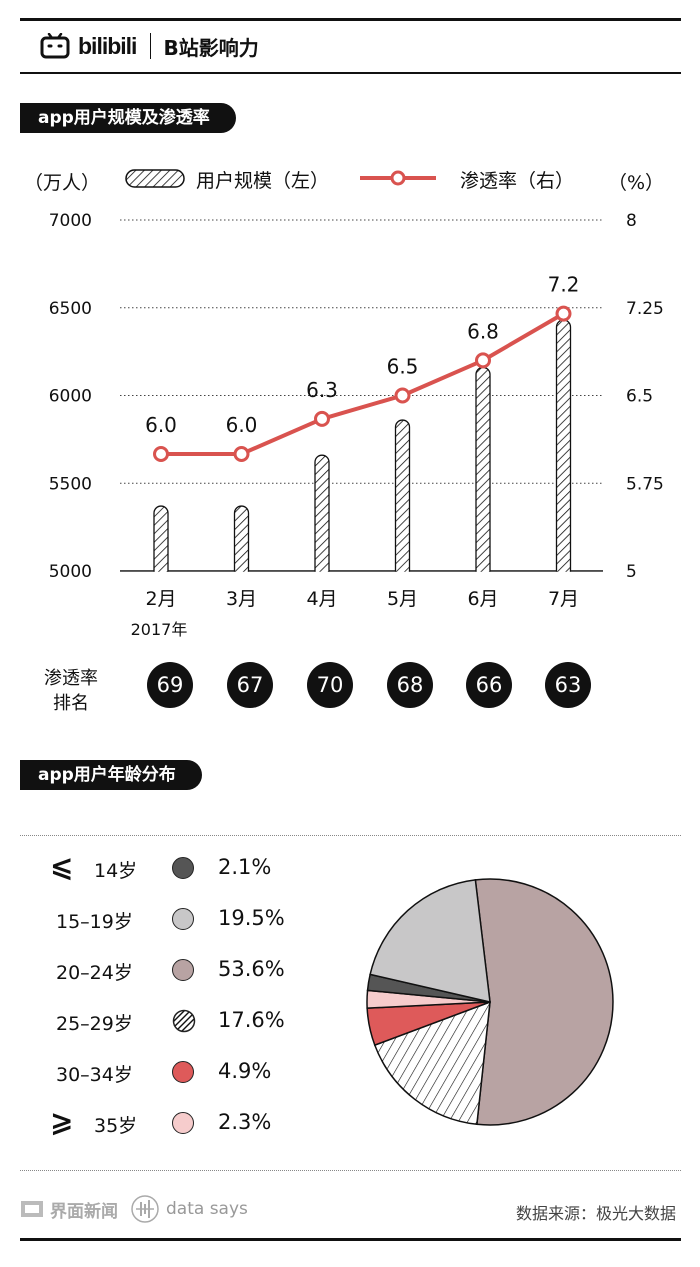  Describe the element at coordinates (402, 599) in the screenshot. I see `x-tick-label: 5月` at that location.